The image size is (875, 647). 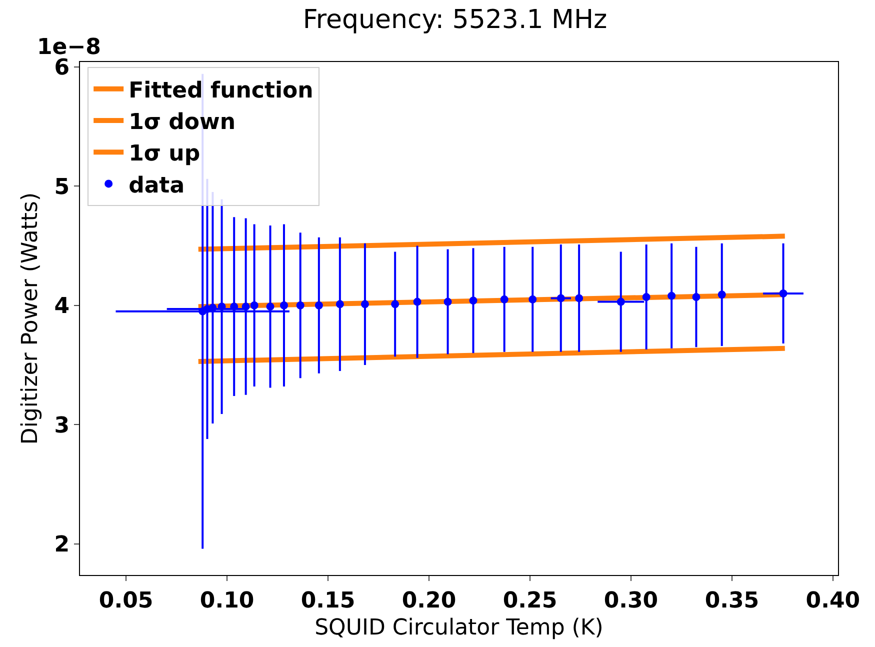 I want to click on y-tick-label: 3, so click(x=62, y=425).